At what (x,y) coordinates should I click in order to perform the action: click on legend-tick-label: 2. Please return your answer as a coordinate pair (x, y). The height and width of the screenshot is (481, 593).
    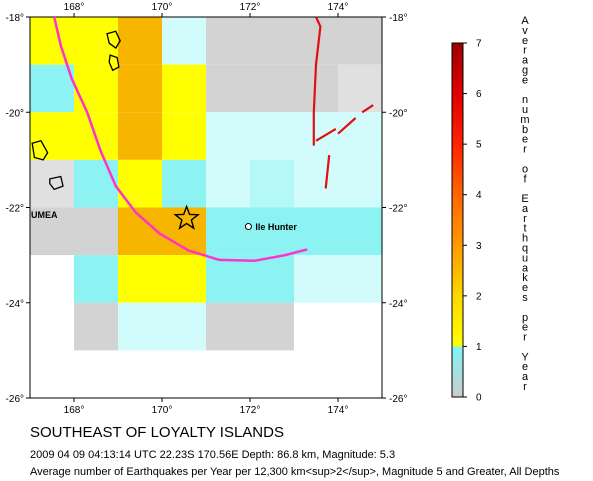
    Looking at the image, I should click on (479, 296).